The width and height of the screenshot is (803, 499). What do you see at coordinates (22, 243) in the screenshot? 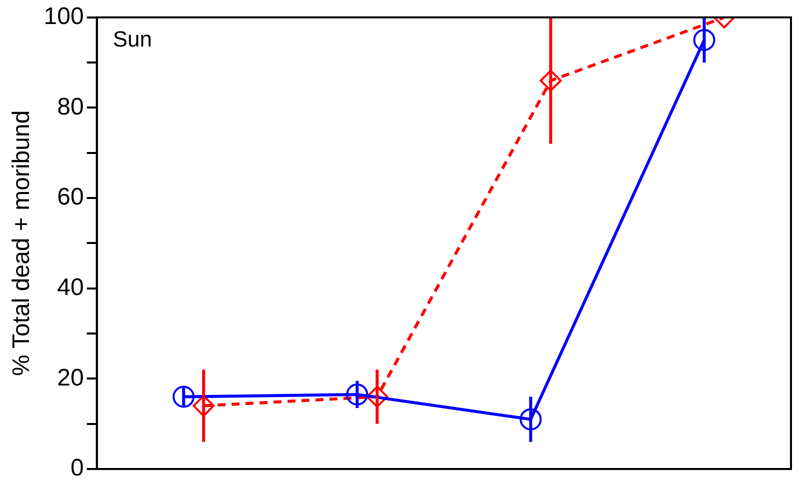
I see `y-axis-title: % Total dead + moribund` at bounding box center [22, 243].